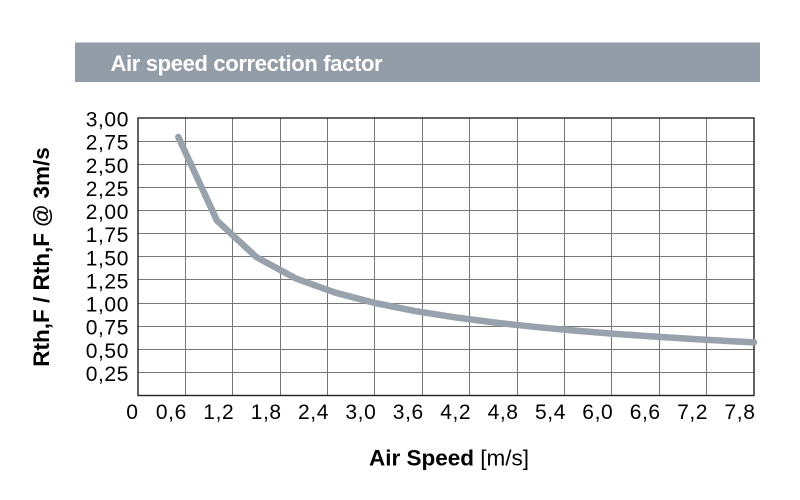 The height and width of the screenshot is (500, 800). I want to click on svg-text: 3,00, so click(107, 120).